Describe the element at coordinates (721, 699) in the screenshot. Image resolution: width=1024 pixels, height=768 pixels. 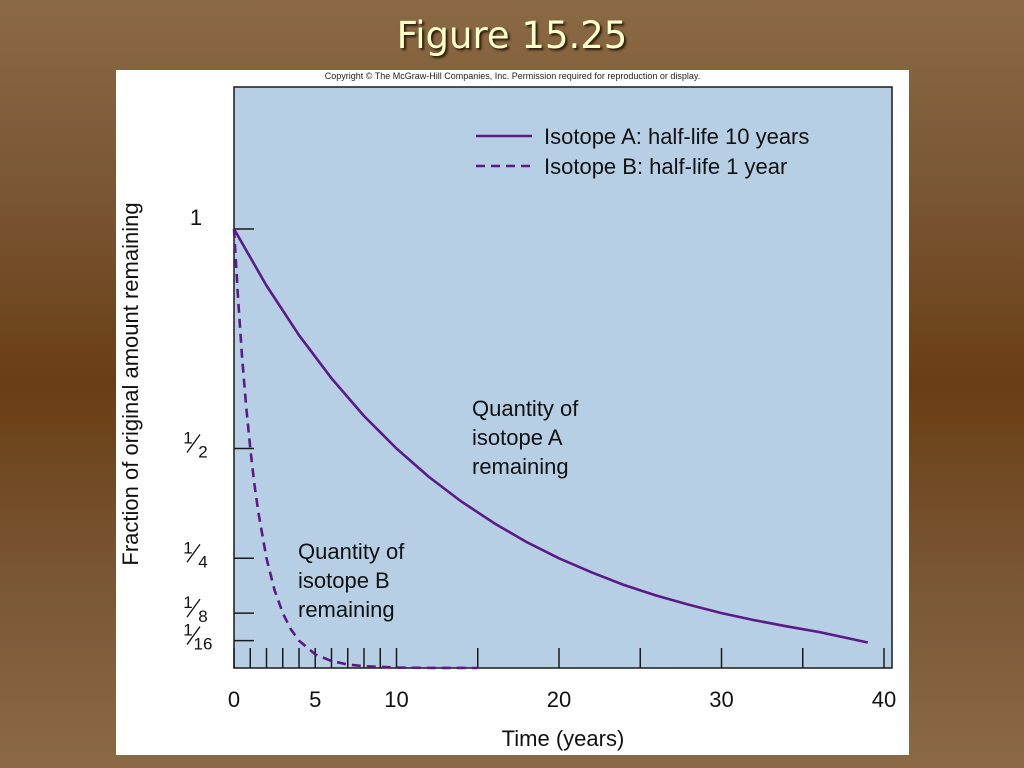
I see `x-tick-label: 30` at that location.